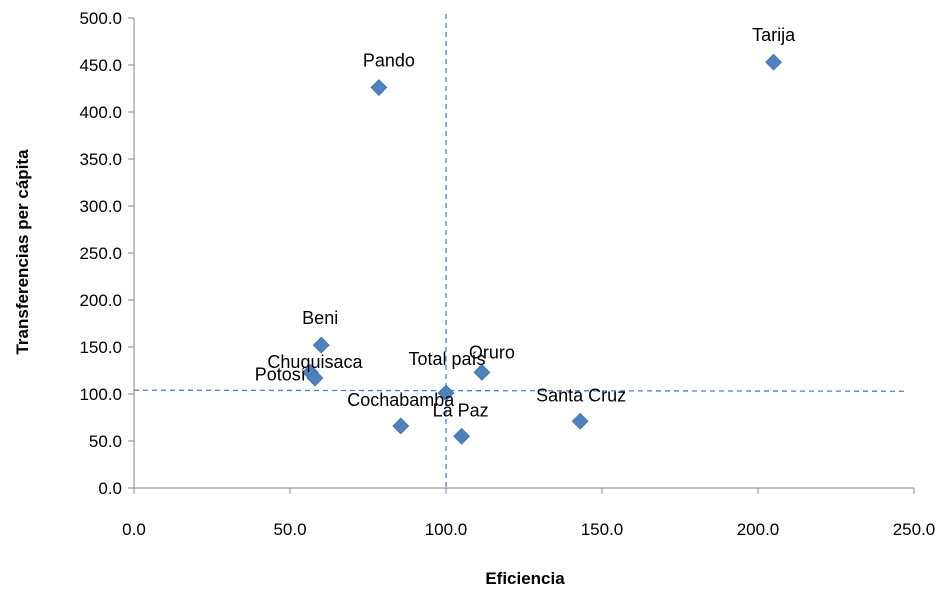 This screenshot has width=948, height=593. What do you see at coordinates (289, 529) in the screenshot?
I see `x-tick-label: 50.0` at bounding box center [289, 529].